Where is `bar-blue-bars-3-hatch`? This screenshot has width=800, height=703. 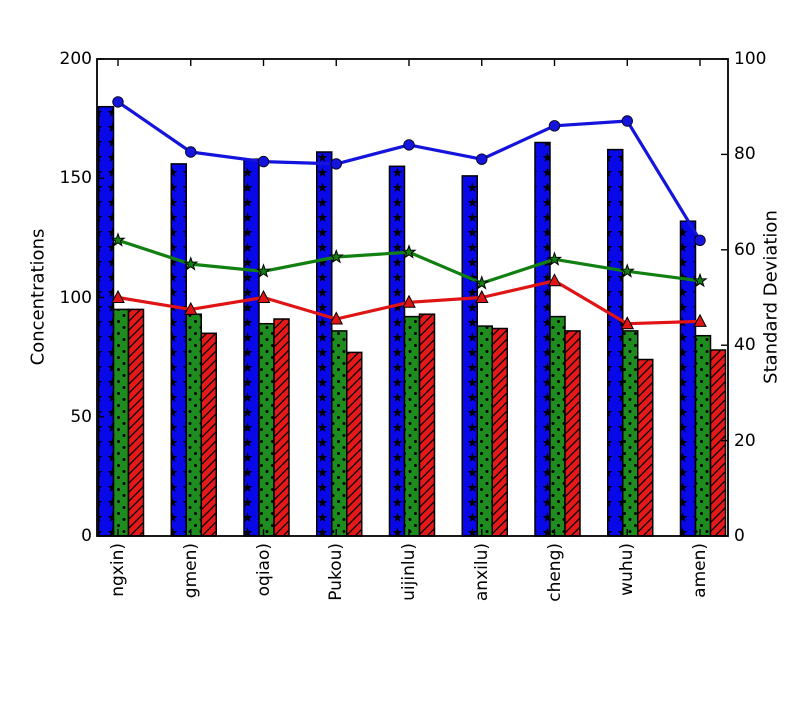 bar-blue-bars-3-hatch is located at coordinates (324, 344).